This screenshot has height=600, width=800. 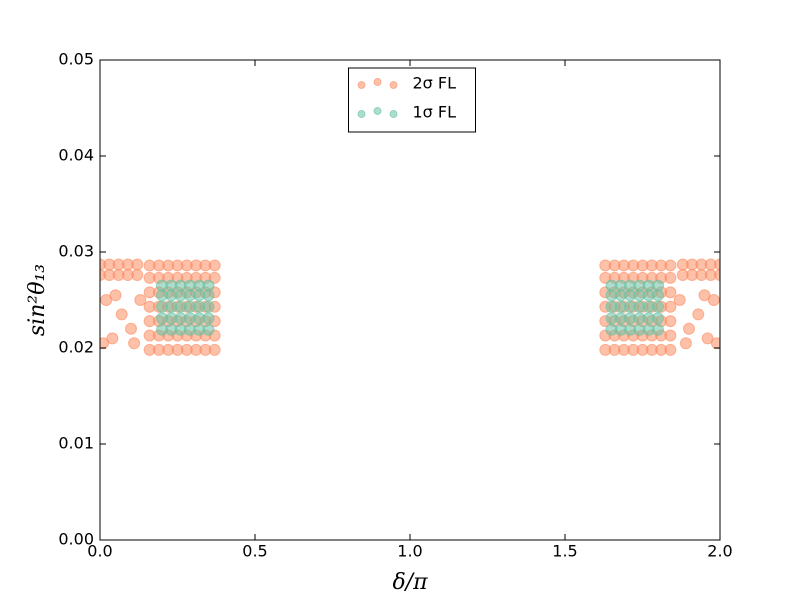 What do you see at coordinates (76, 155) in the screenshot?
I see `y-tick-label: 0.04` at bounding box center [76, 155].